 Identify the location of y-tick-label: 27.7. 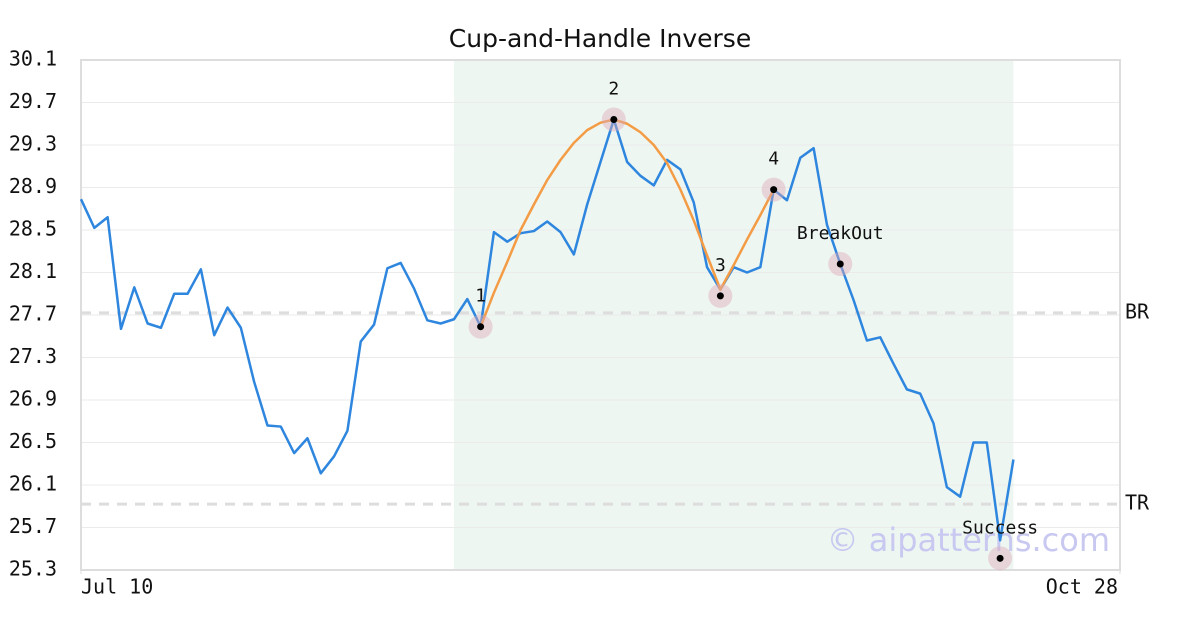
(33, 314).